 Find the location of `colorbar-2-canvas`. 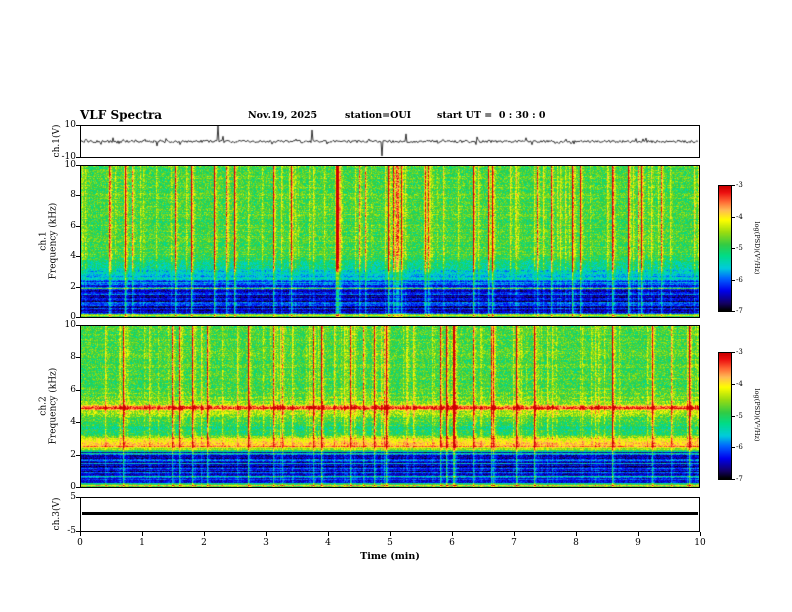

colorbar-2-canvas is located at coordinates (725, 416).